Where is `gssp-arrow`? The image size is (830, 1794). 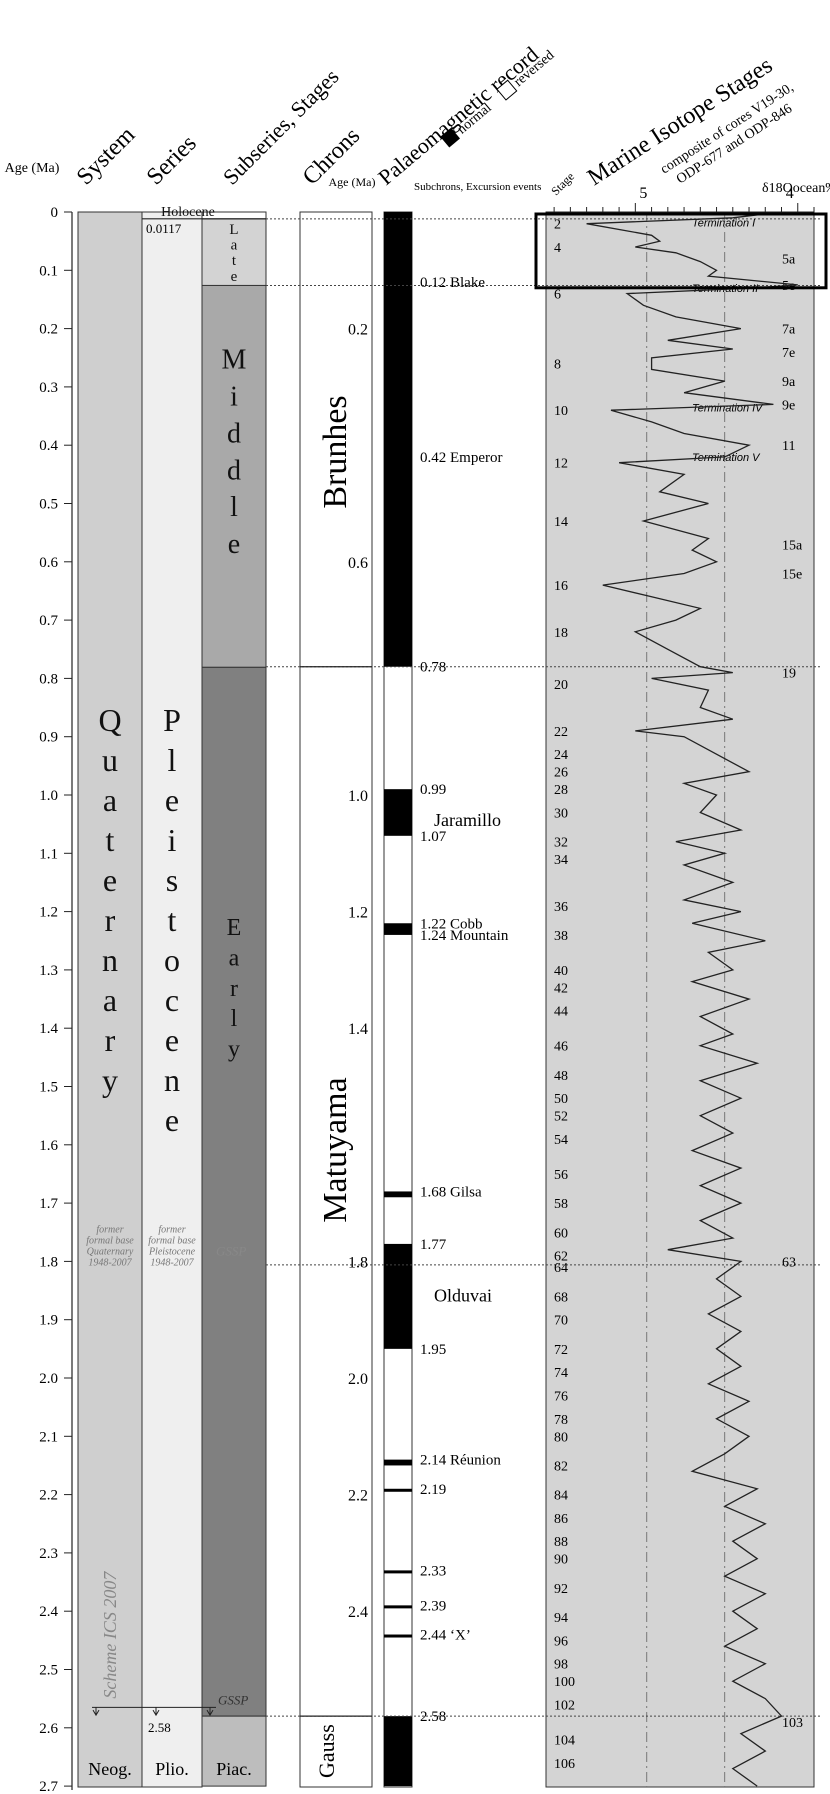 gssp-arrow is located at coordinates (96, 1712).